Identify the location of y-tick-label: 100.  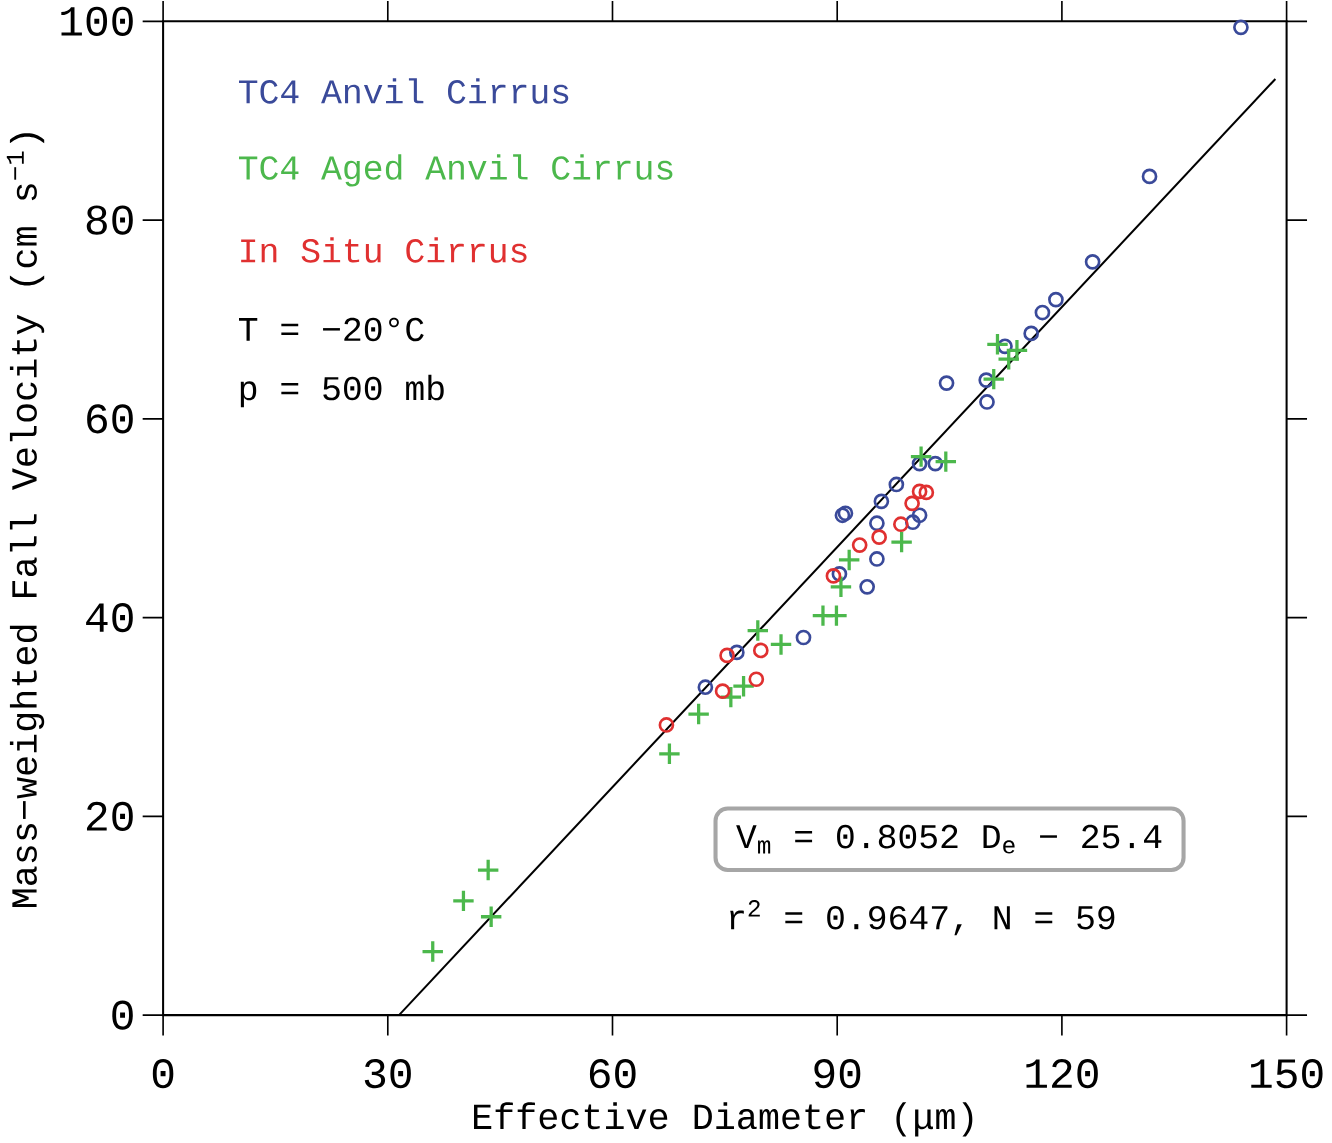
(97, 21).